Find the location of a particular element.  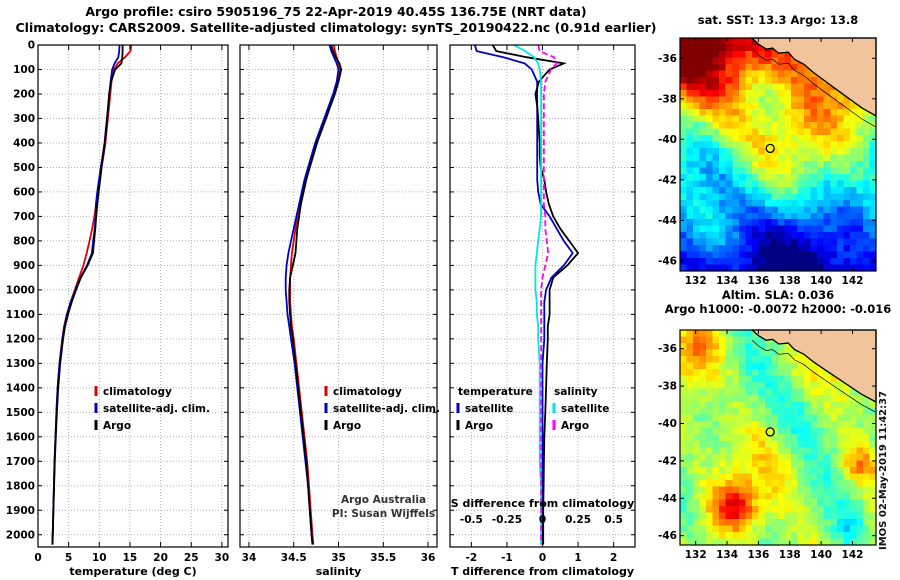

lon-tick-label: 136 is located at coordinates (758, 281).